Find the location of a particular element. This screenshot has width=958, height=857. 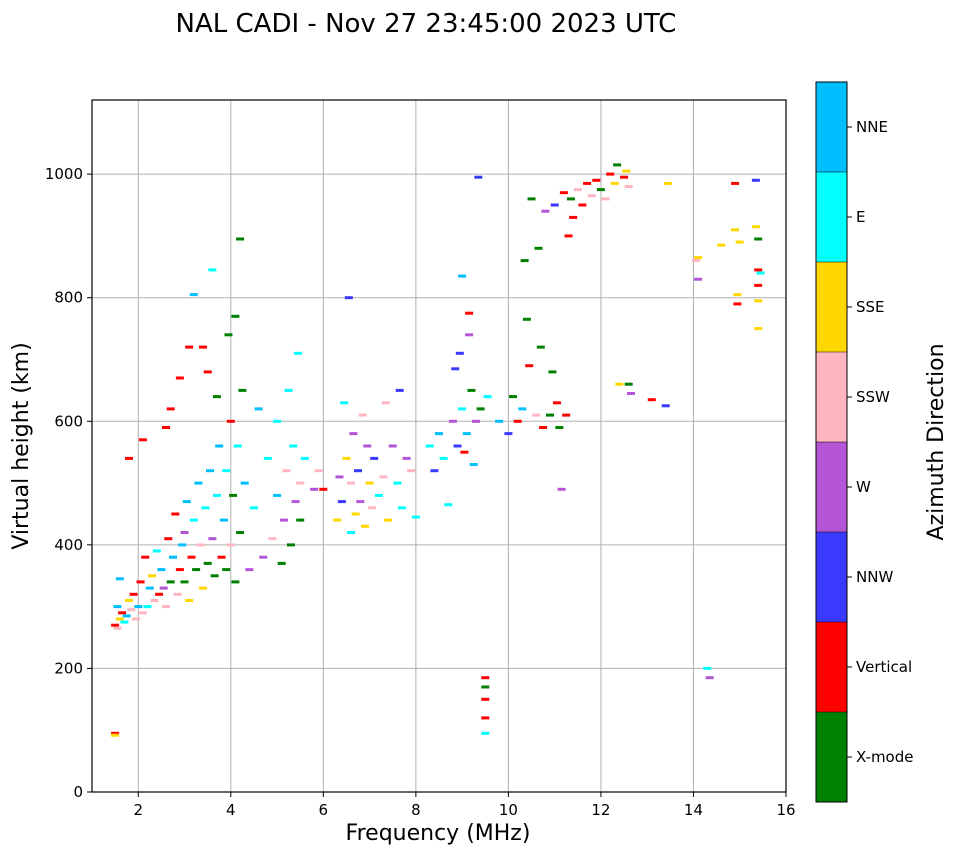

y-tick-label: 0 is located at coordinates (78, 792).